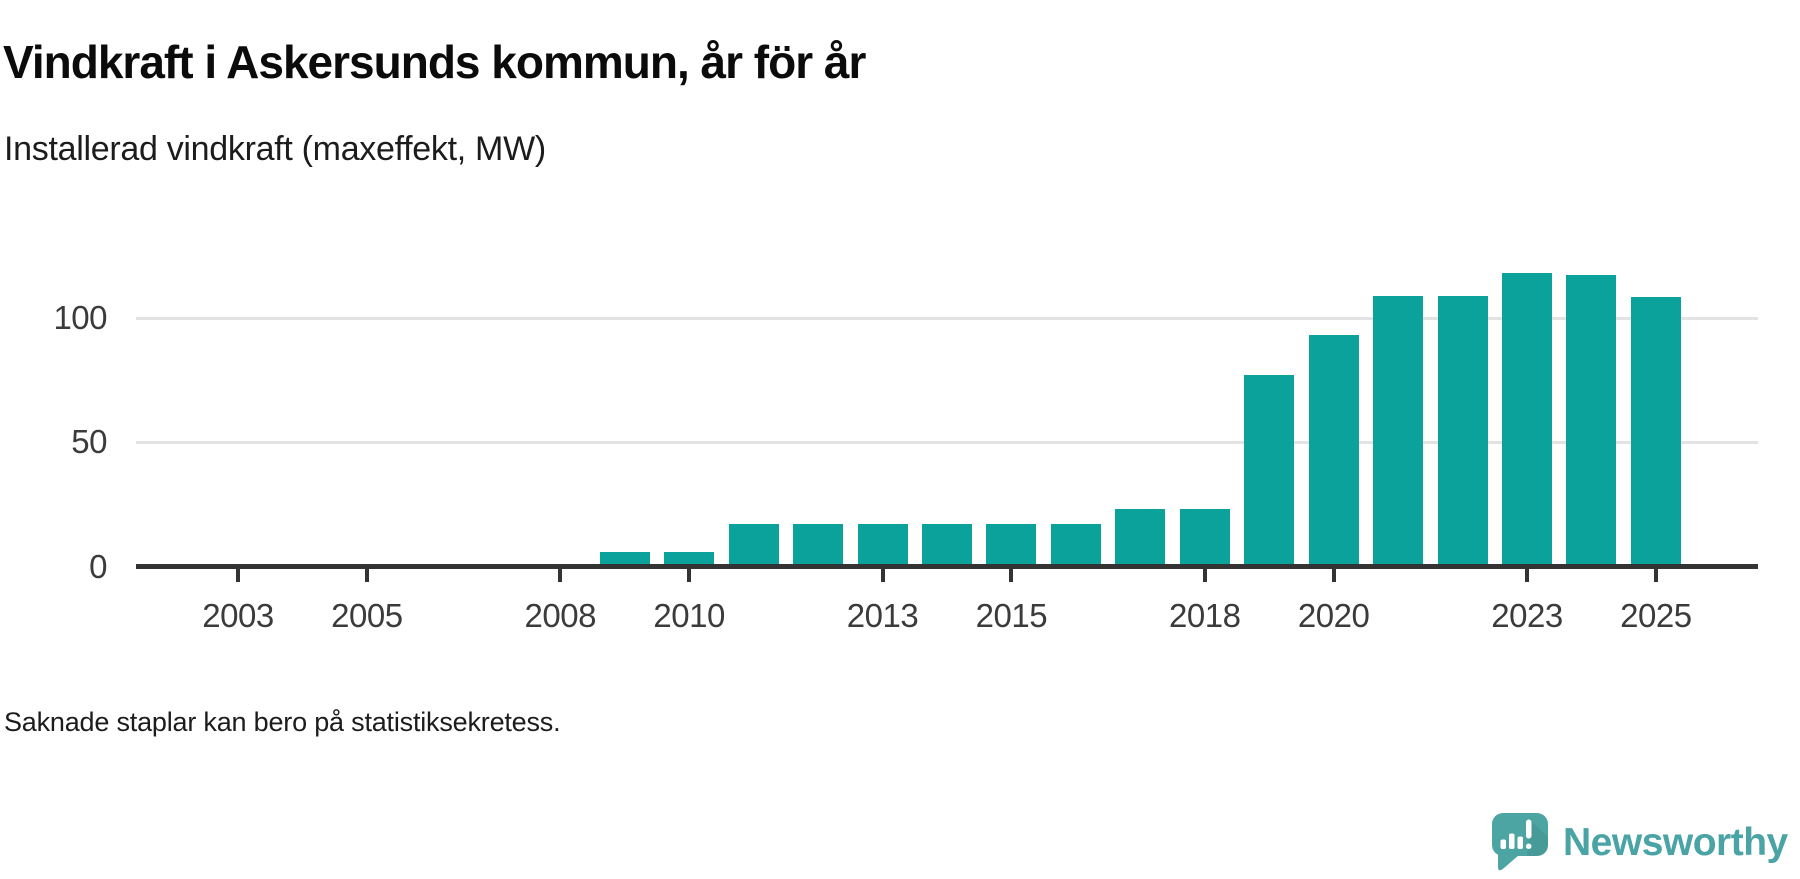 The width and height of the screenshot is (1800, 879). Describe the element at coordinates (1011, 615) in the screenshot. I see `x-axis-label-2015: 2015` at that location.